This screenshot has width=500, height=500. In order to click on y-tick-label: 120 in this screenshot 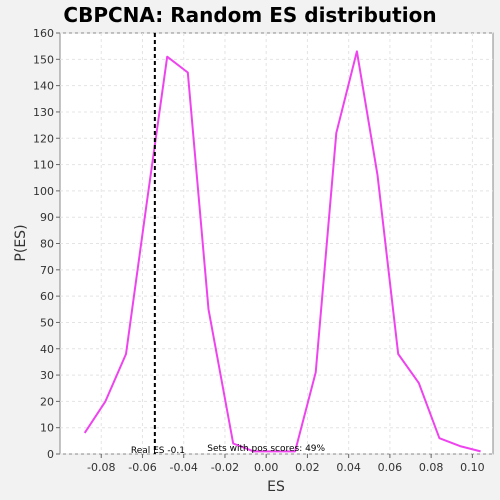, I will do `click(43, 138)`.